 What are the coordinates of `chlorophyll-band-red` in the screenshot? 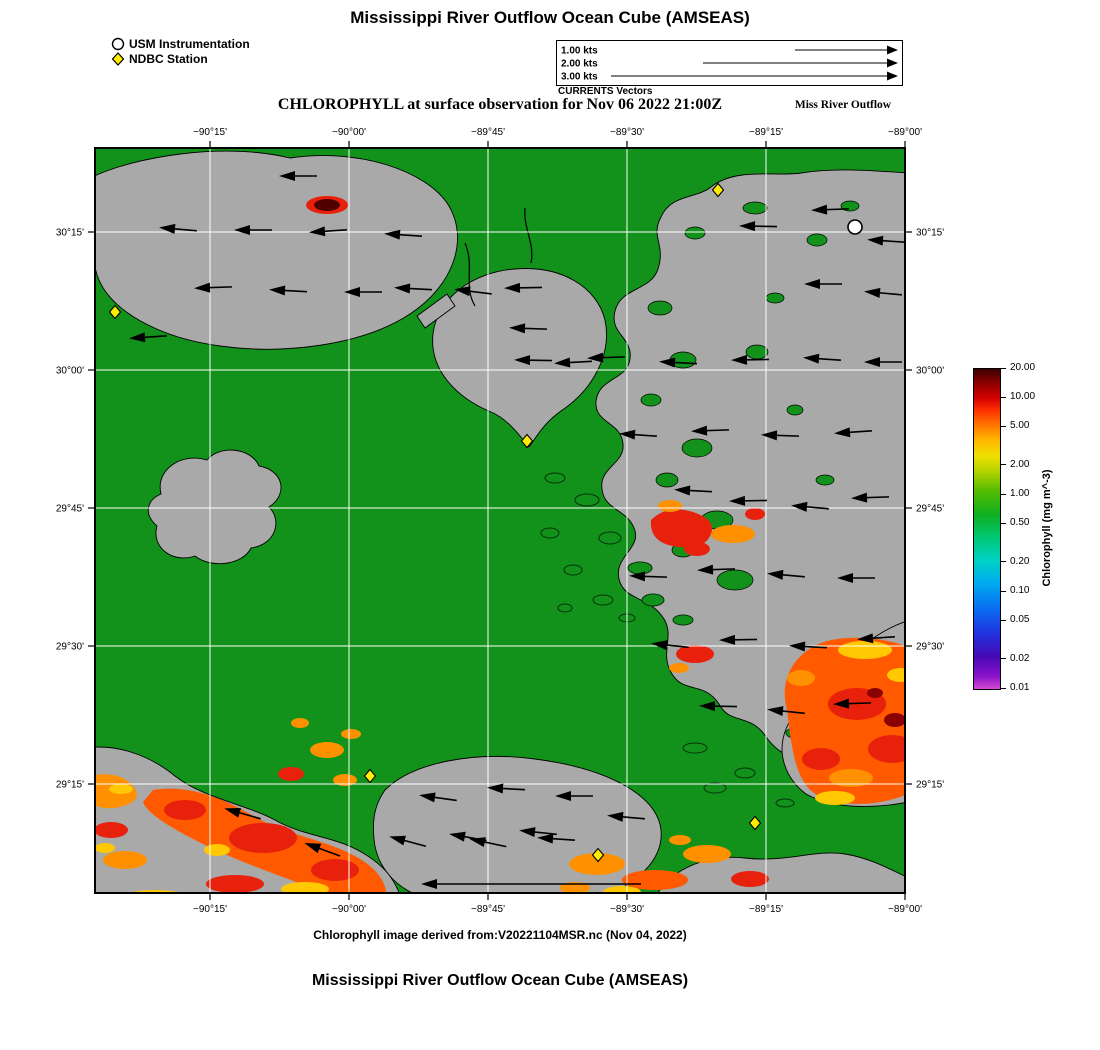 It's located at (681, 528).